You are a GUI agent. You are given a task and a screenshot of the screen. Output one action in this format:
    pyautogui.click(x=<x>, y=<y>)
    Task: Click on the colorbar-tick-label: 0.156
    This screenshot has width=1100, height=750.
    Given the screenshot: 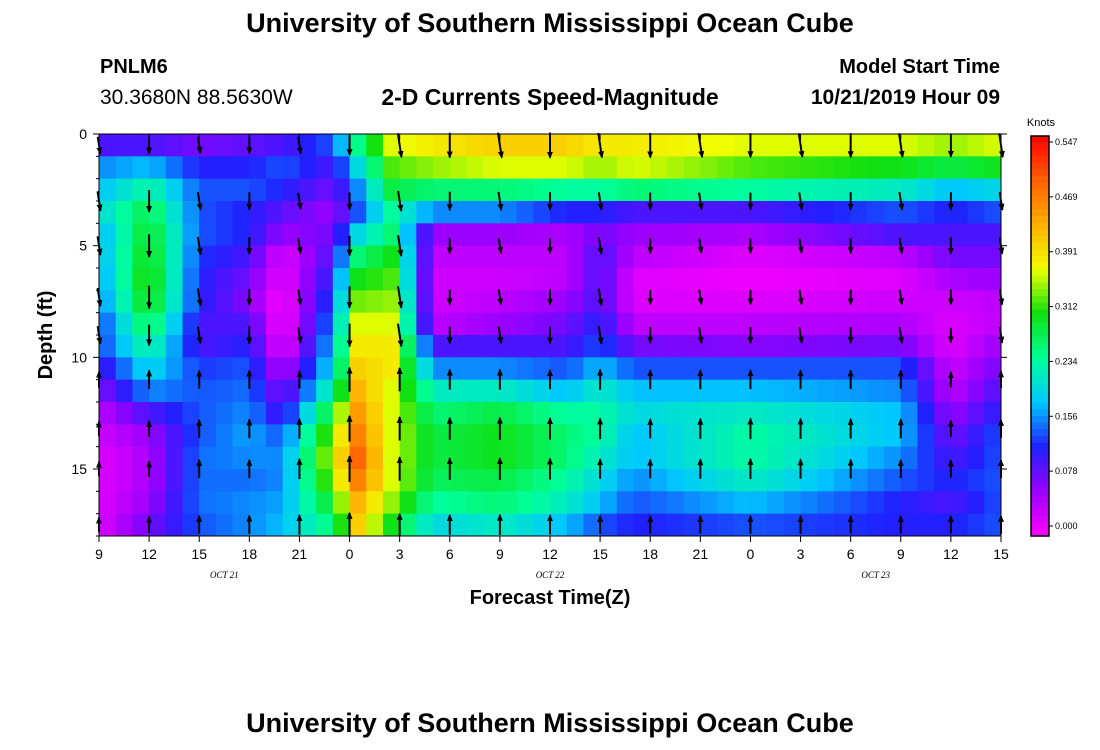 What is the action you would take?
    pyautogui.click(x=1066, y=416)
    